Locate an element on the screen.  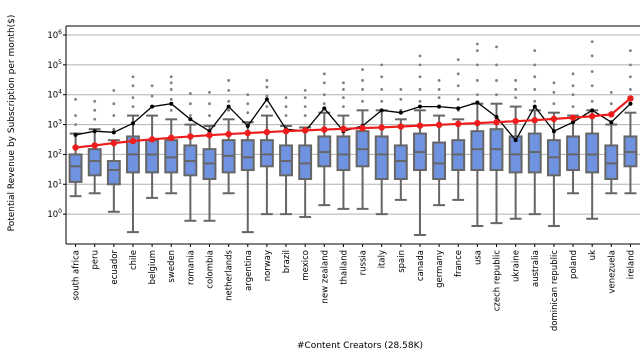
box-australia is located at coordinates (534, 132).